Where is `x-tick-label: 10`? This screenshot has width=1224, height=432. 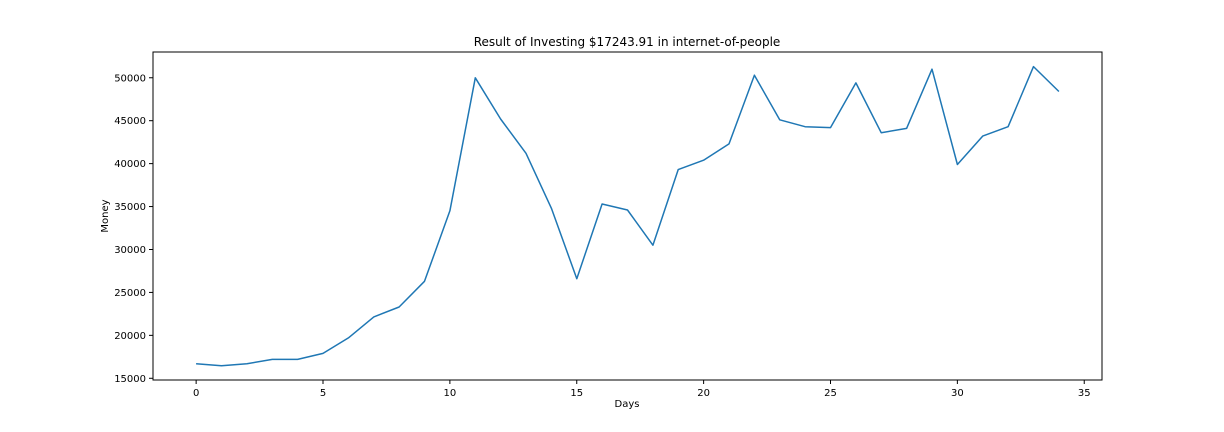
x-tick-label: 10 is located at coordinates (450, 393).